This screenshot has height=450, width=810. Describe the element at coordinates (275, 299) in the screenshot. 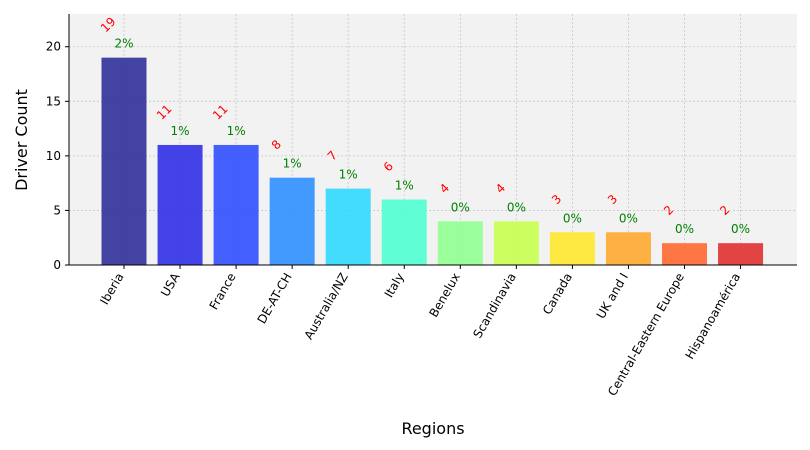

I see `x-tick-label: DE-AT-CH` at that location.